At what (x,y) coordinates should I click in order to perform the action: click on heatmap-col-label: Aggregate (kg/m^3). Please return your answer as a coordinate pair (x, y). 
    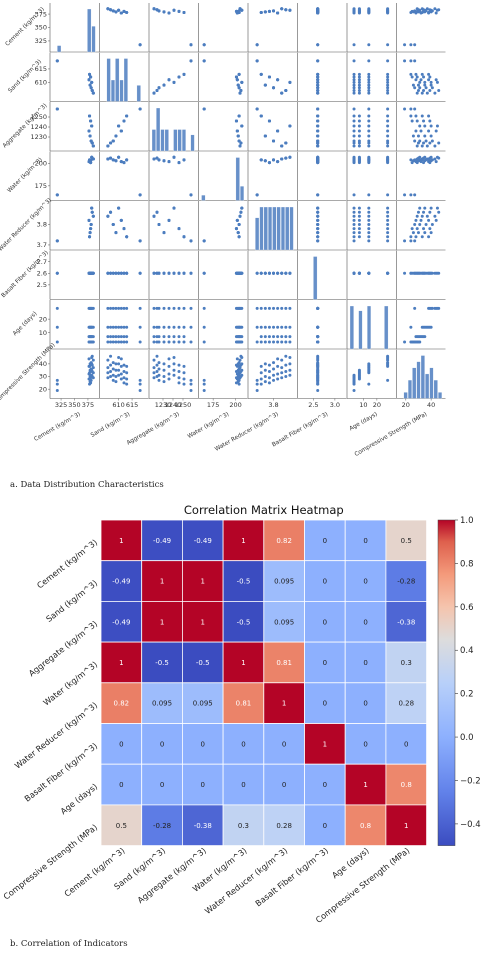
    Looking at the image, I should click on (171, 875).